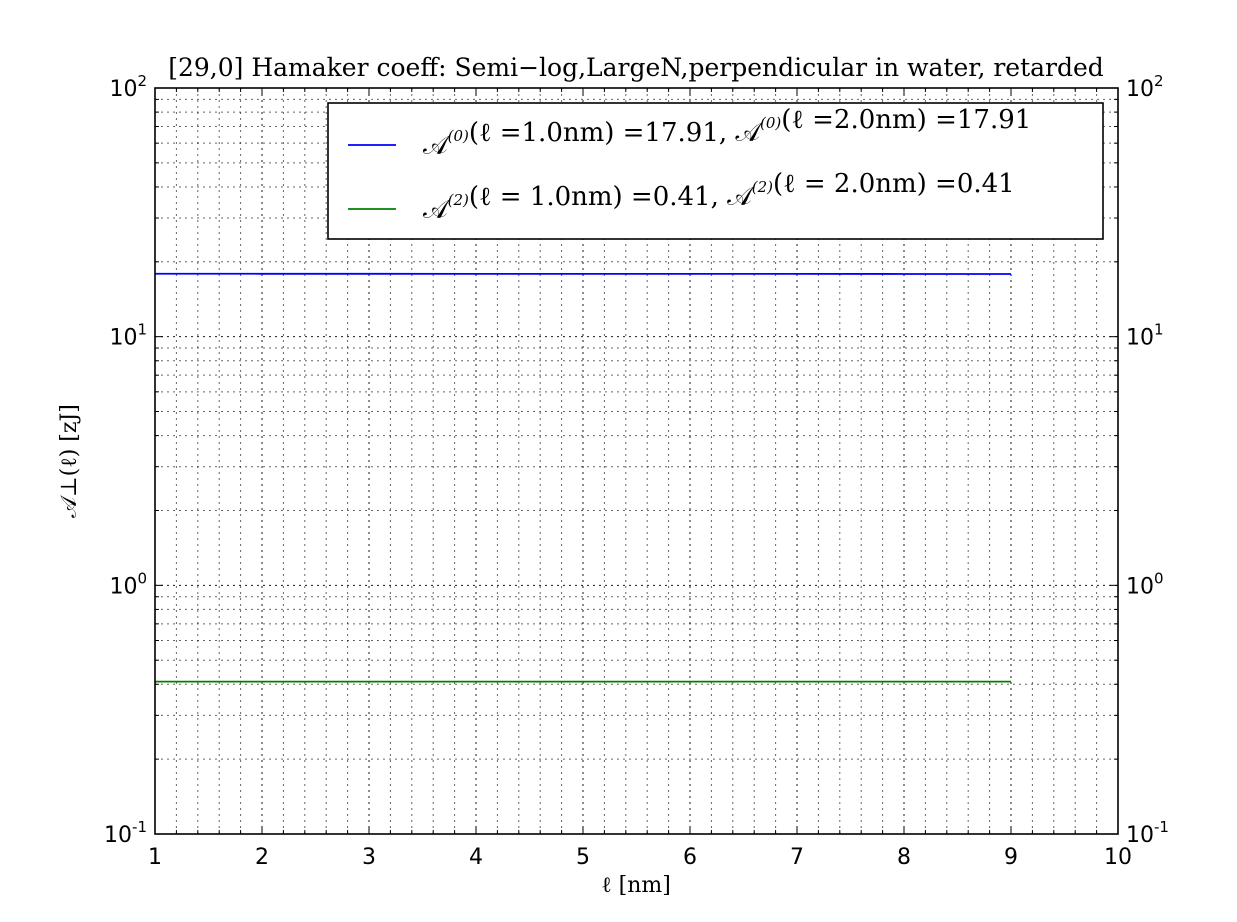 Image resolution: width=1237 pixels, height=922 pixels. I want to click on x-tick-label: 4, so click(476, 857).